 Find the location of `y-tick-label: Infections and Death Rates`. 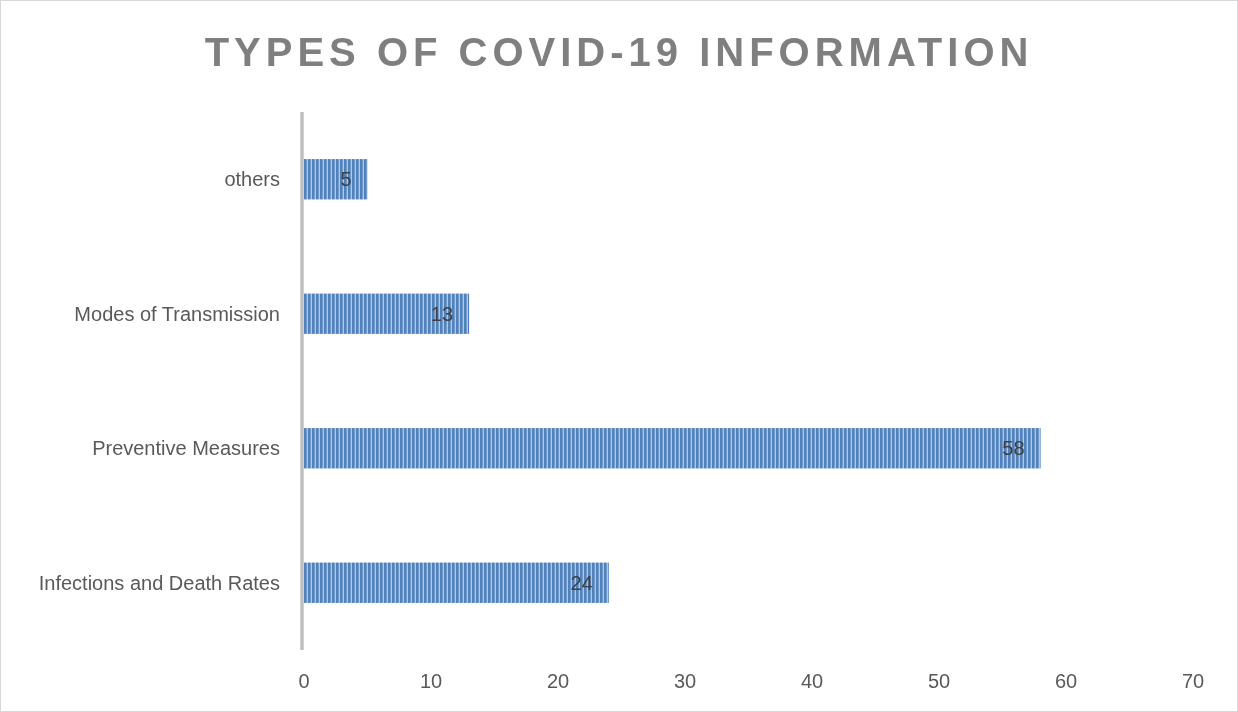

y-tick-label: Infections and Death Rates is located at coordinates (159, 582).